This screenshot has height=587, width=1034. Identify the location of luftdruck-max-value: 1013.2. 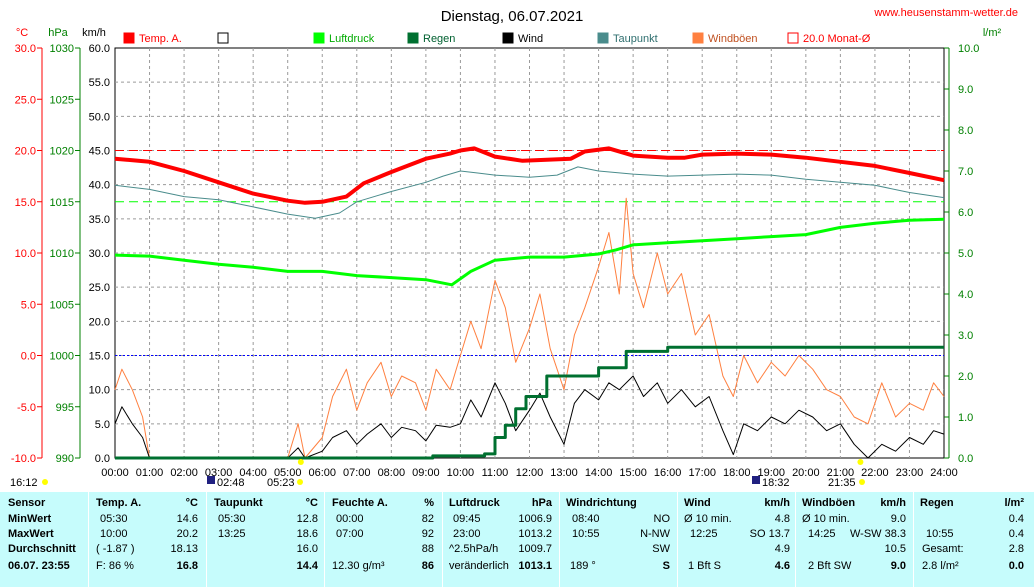
(535, 534).